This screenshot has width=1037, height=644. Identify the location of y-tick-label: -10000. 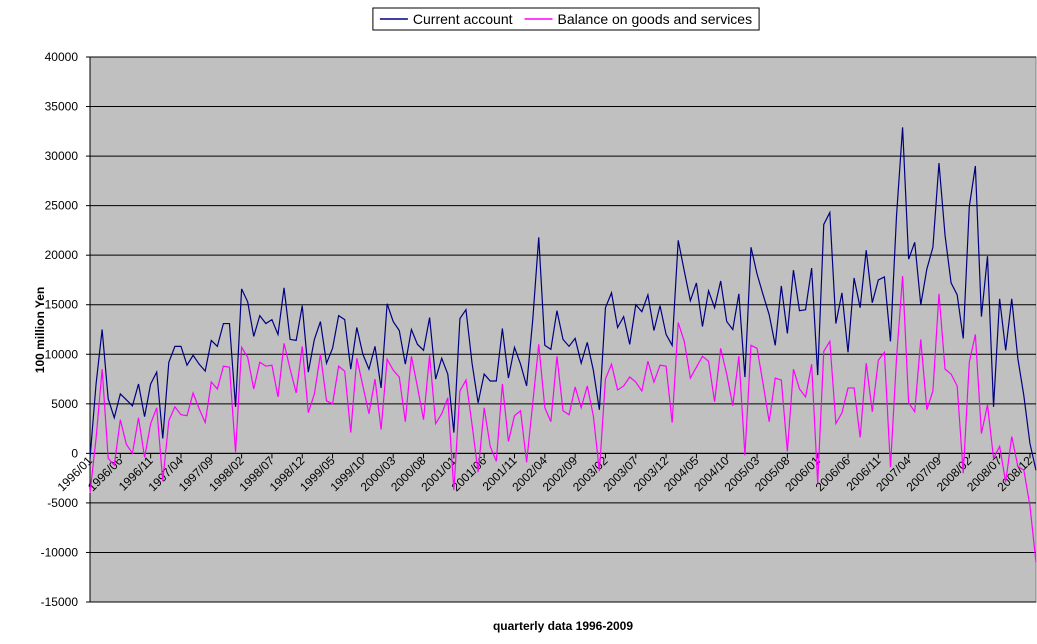
(60, 552).